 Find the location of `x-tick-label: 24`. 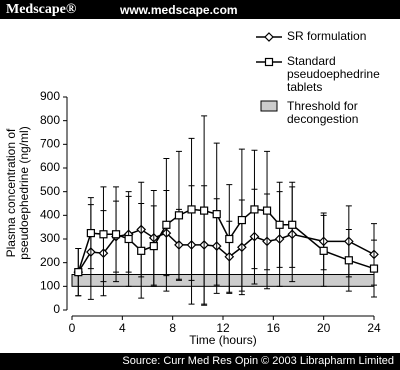

x-tick-label: 24 is located at coordinates (374, 328).